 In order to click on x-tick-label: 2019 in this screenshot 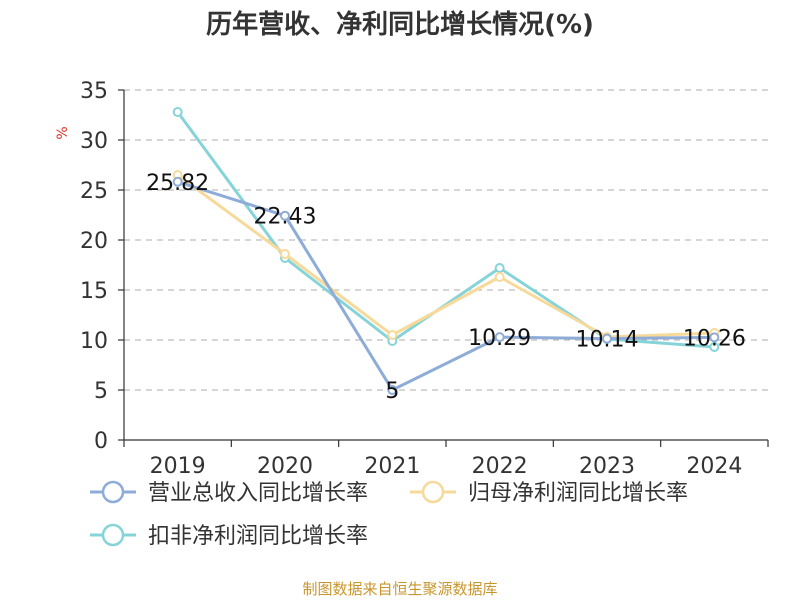, I will do `click(178, 466)`.